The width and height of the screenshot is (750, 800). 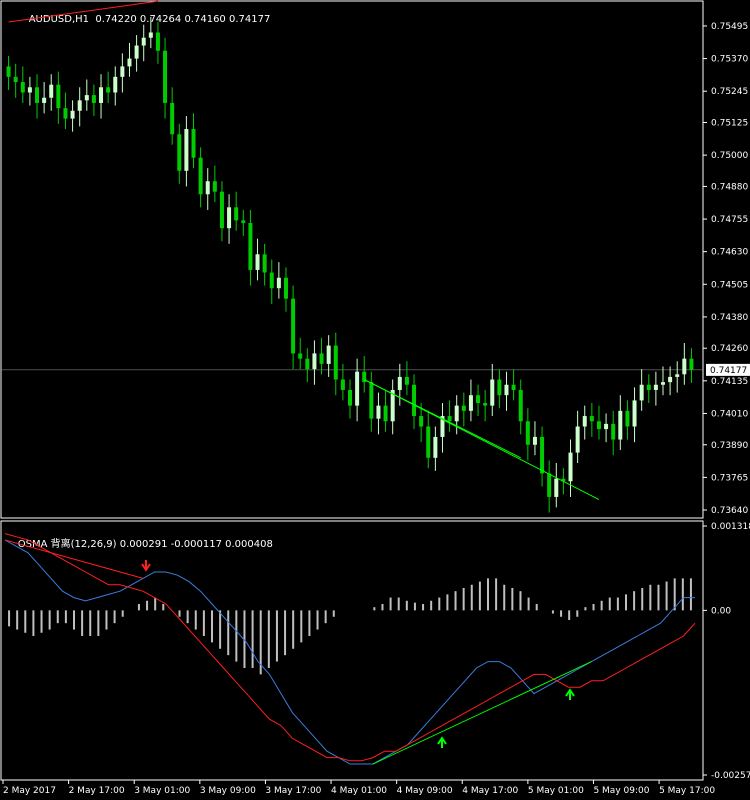 What do you see at coordinates (729, 220) in the screenshot?
I see `price-tick-label: 0.74755` at bounding box center [729, 220].